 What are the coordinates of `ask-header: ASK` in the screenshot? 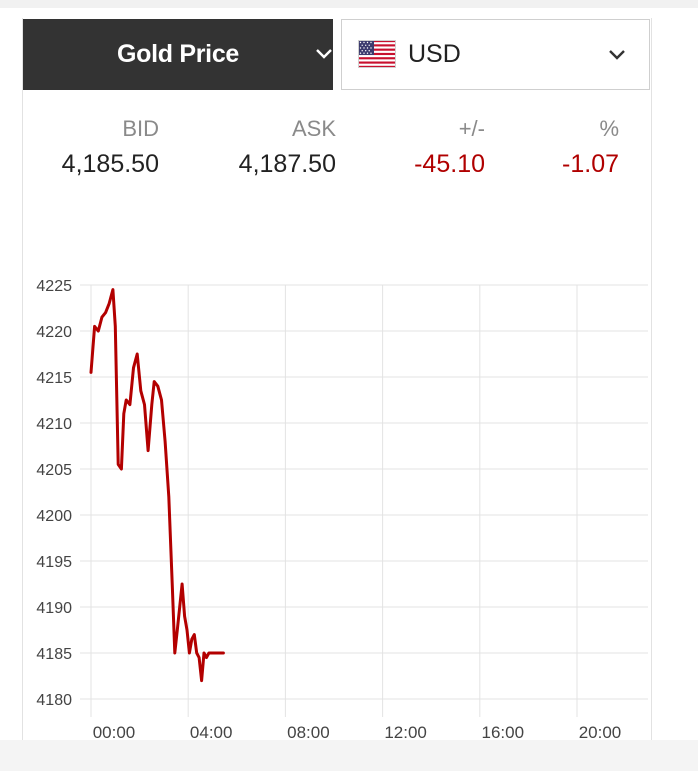 It's located at (313, 128).